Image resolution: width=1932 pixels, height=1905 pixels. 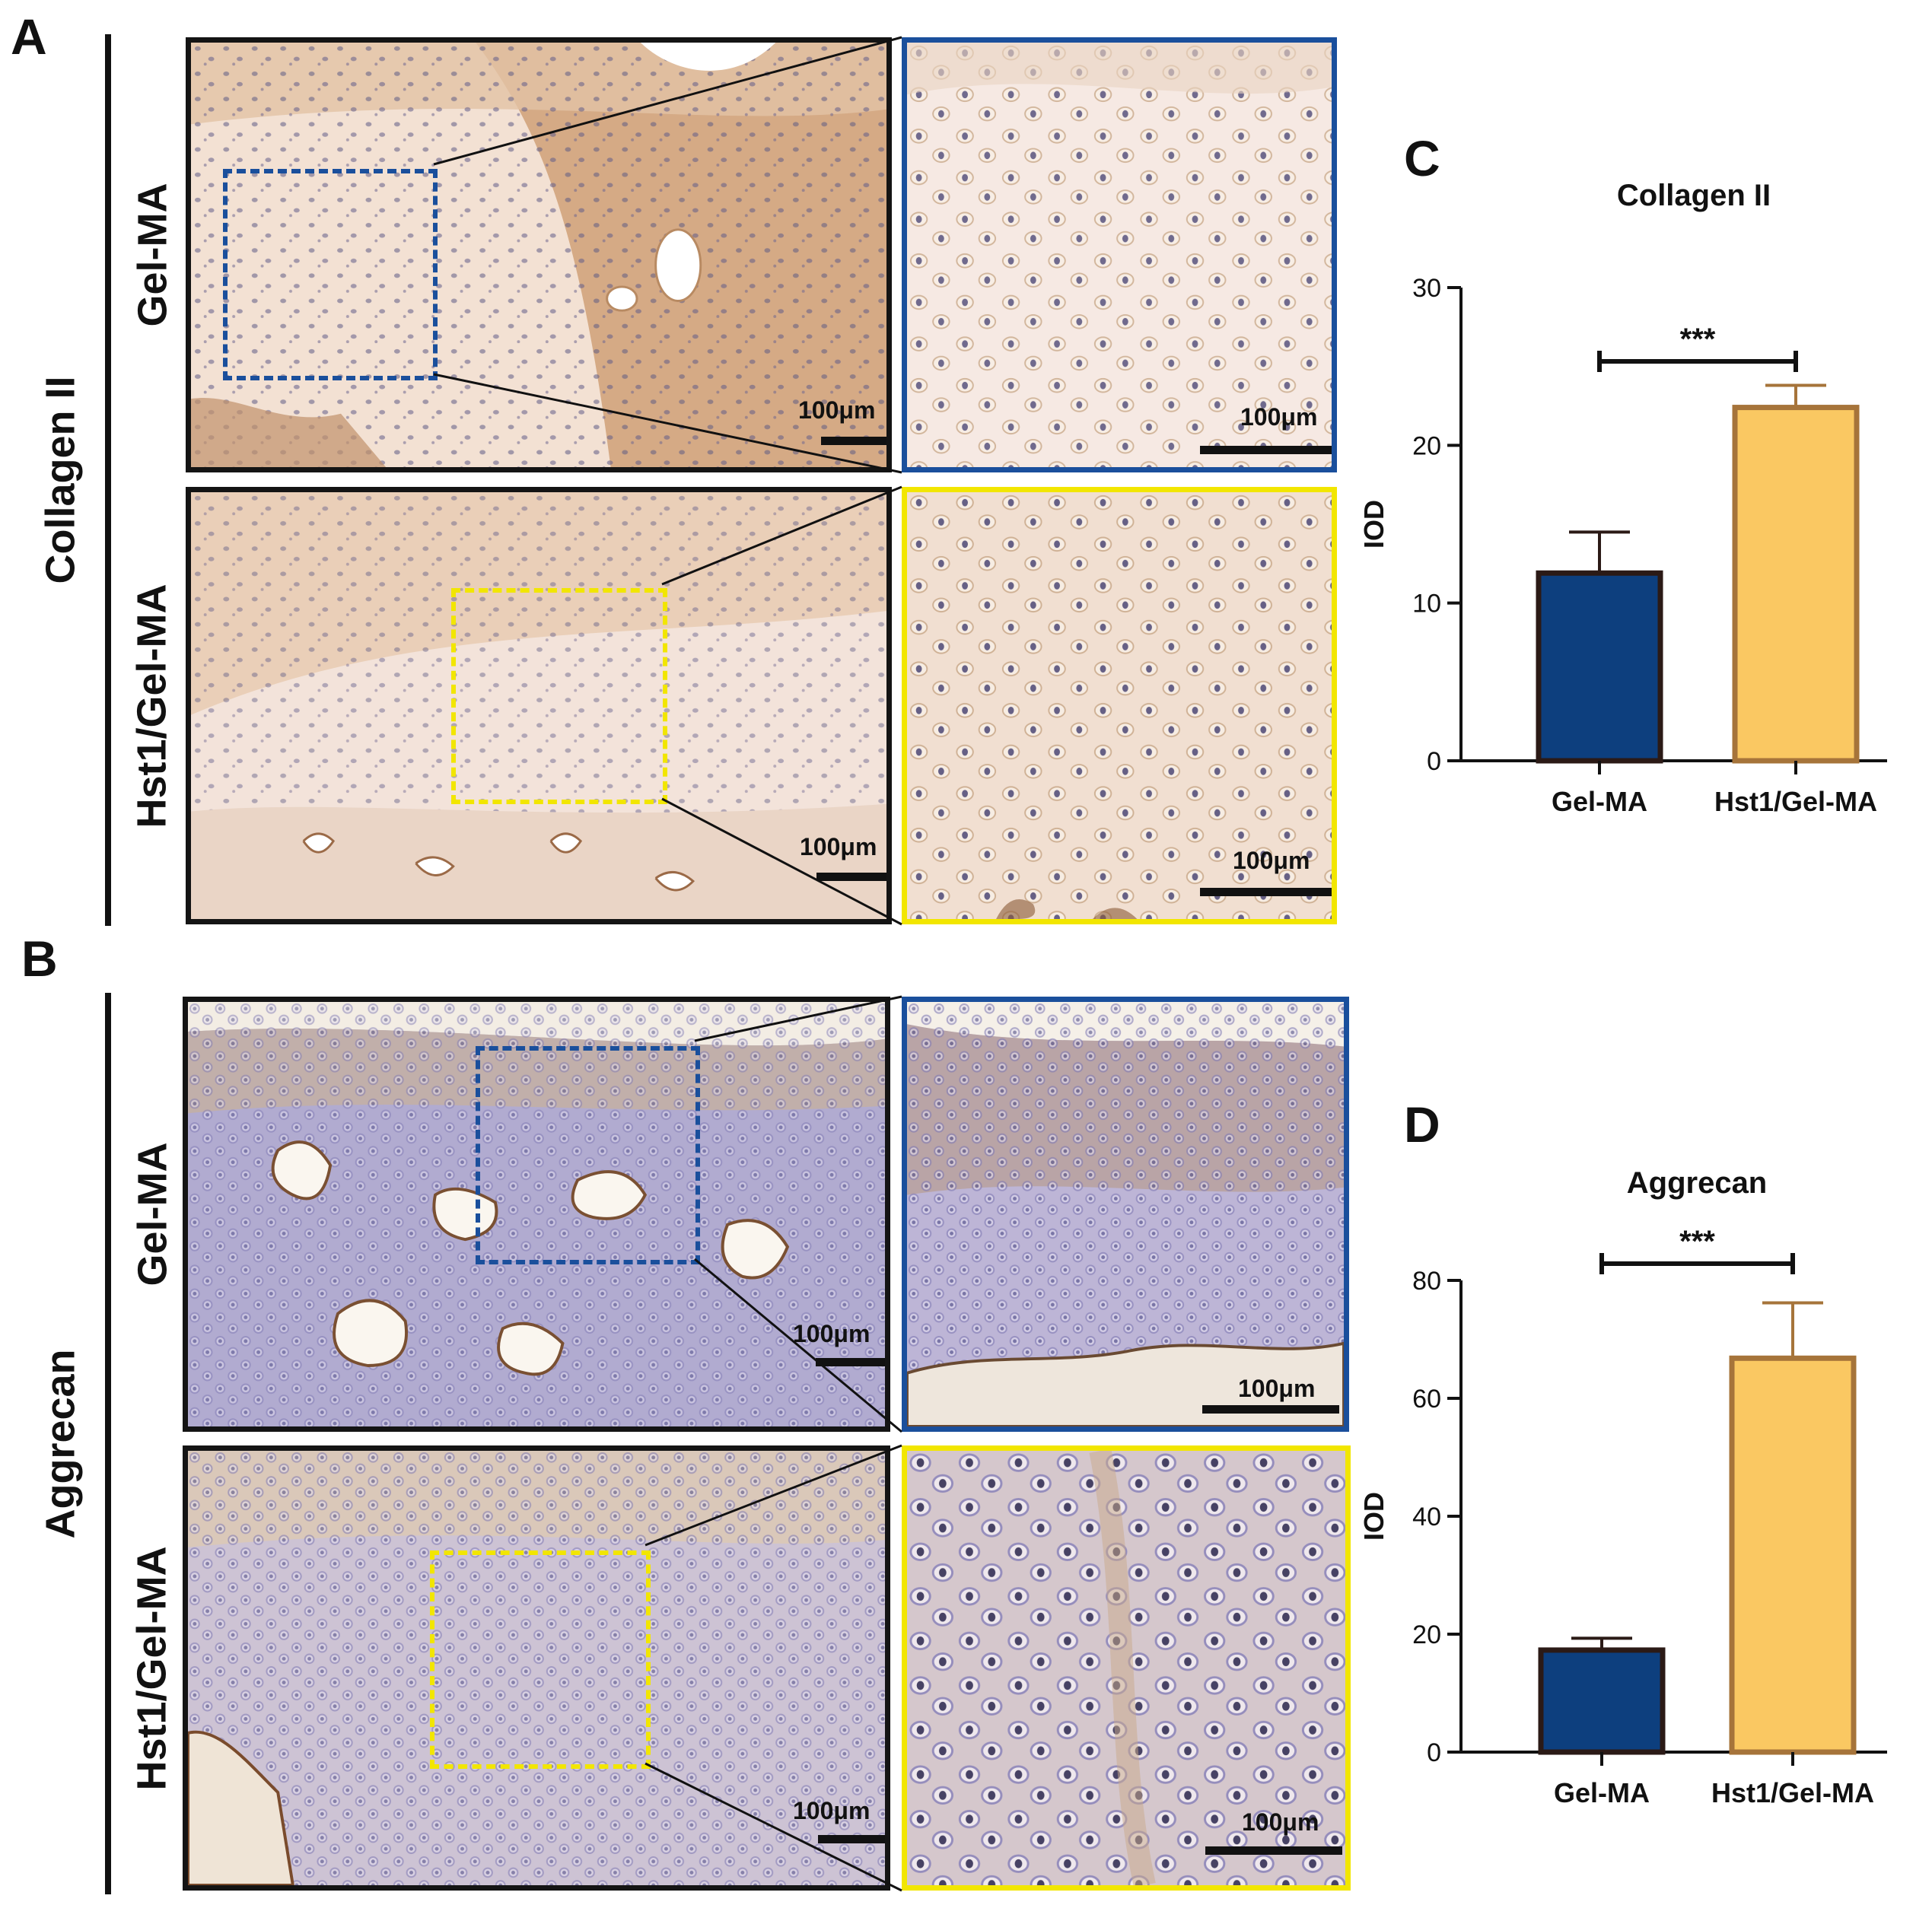 What do you see at coordinates (539, 255) in the screenshot?
I see `micrograph-a-gelma-overview: 100μm` at bounding box center [539, 255].